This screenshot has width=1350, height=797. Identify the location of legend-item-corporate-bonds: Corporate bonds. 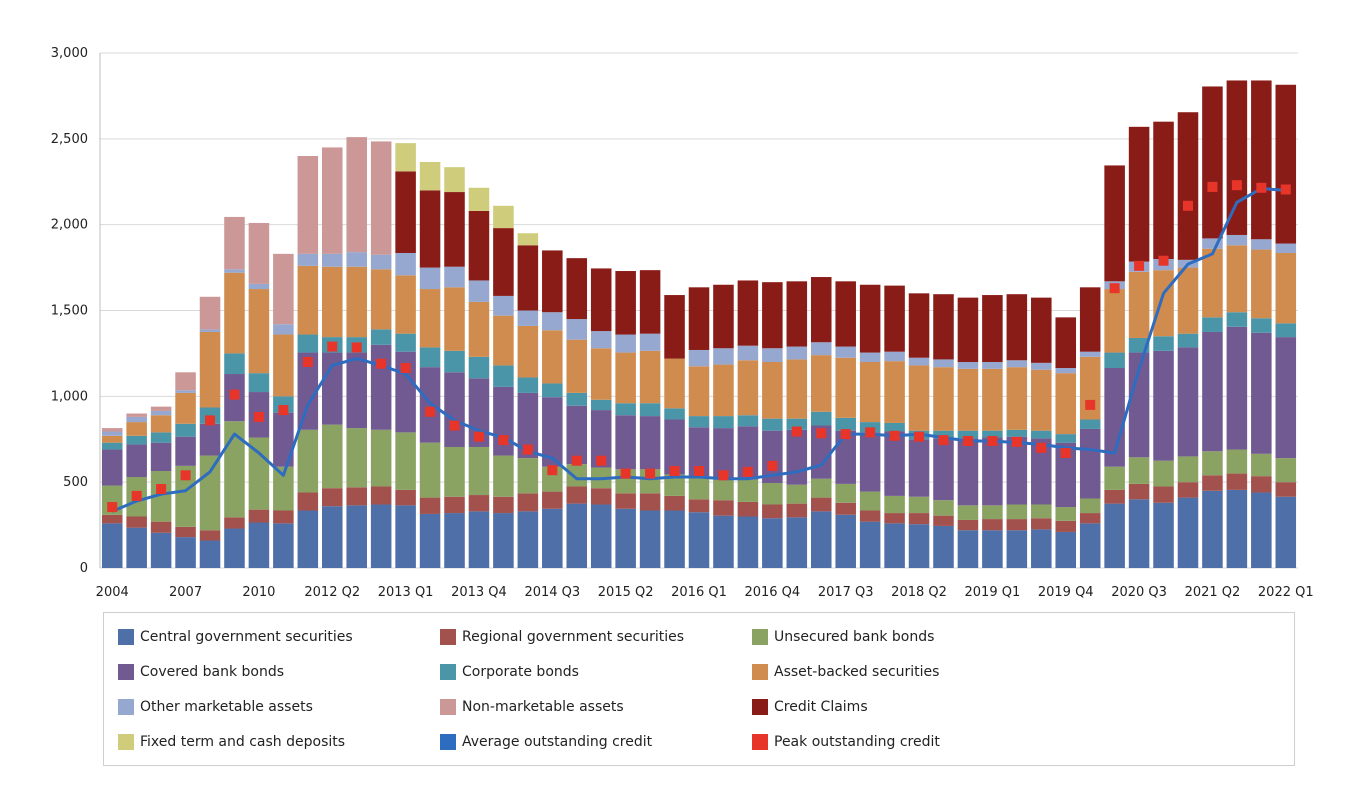
(509, 672).